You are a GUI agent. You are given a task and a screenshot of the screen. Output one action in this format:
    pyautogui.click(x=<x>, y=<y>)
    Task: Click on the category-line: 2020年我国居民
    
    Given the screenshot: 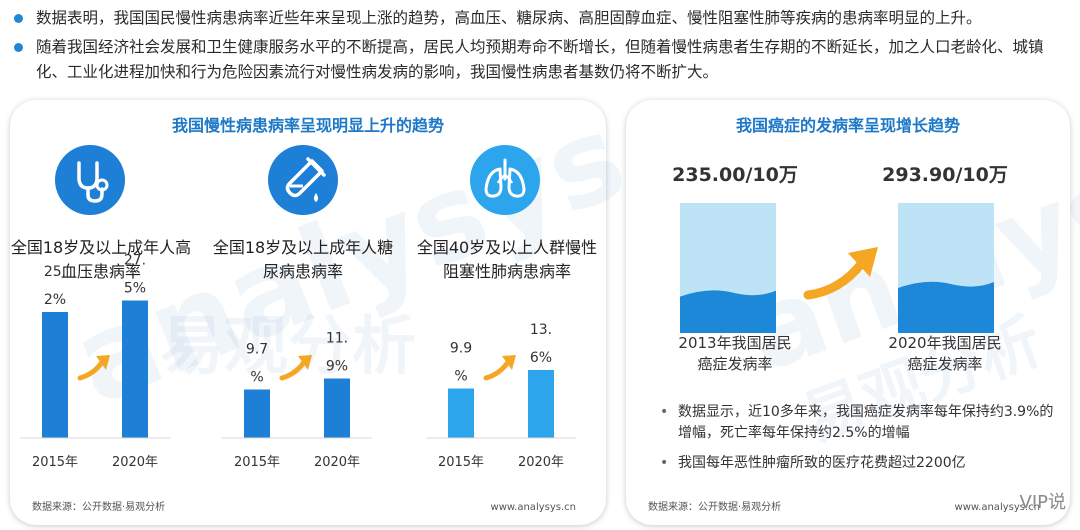 What is the action you would take?
    pyautogui.click(x=945, y=343)
    